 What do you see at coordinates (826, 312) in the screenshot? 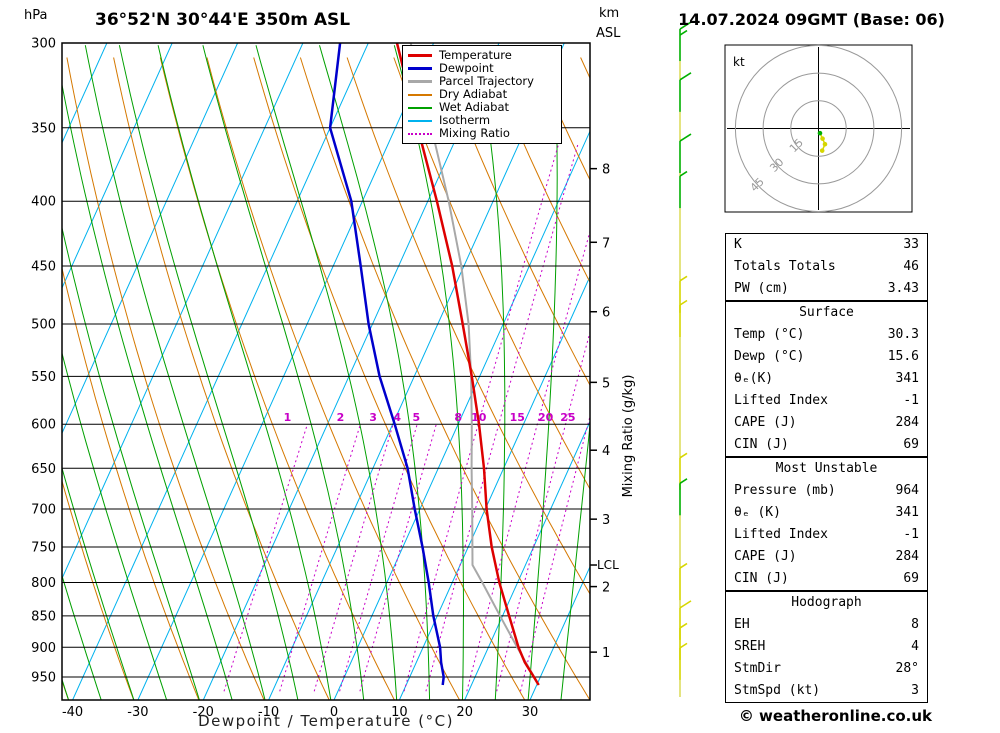
I see `surface-table-header: Surface` at bounding box center [826, 312].